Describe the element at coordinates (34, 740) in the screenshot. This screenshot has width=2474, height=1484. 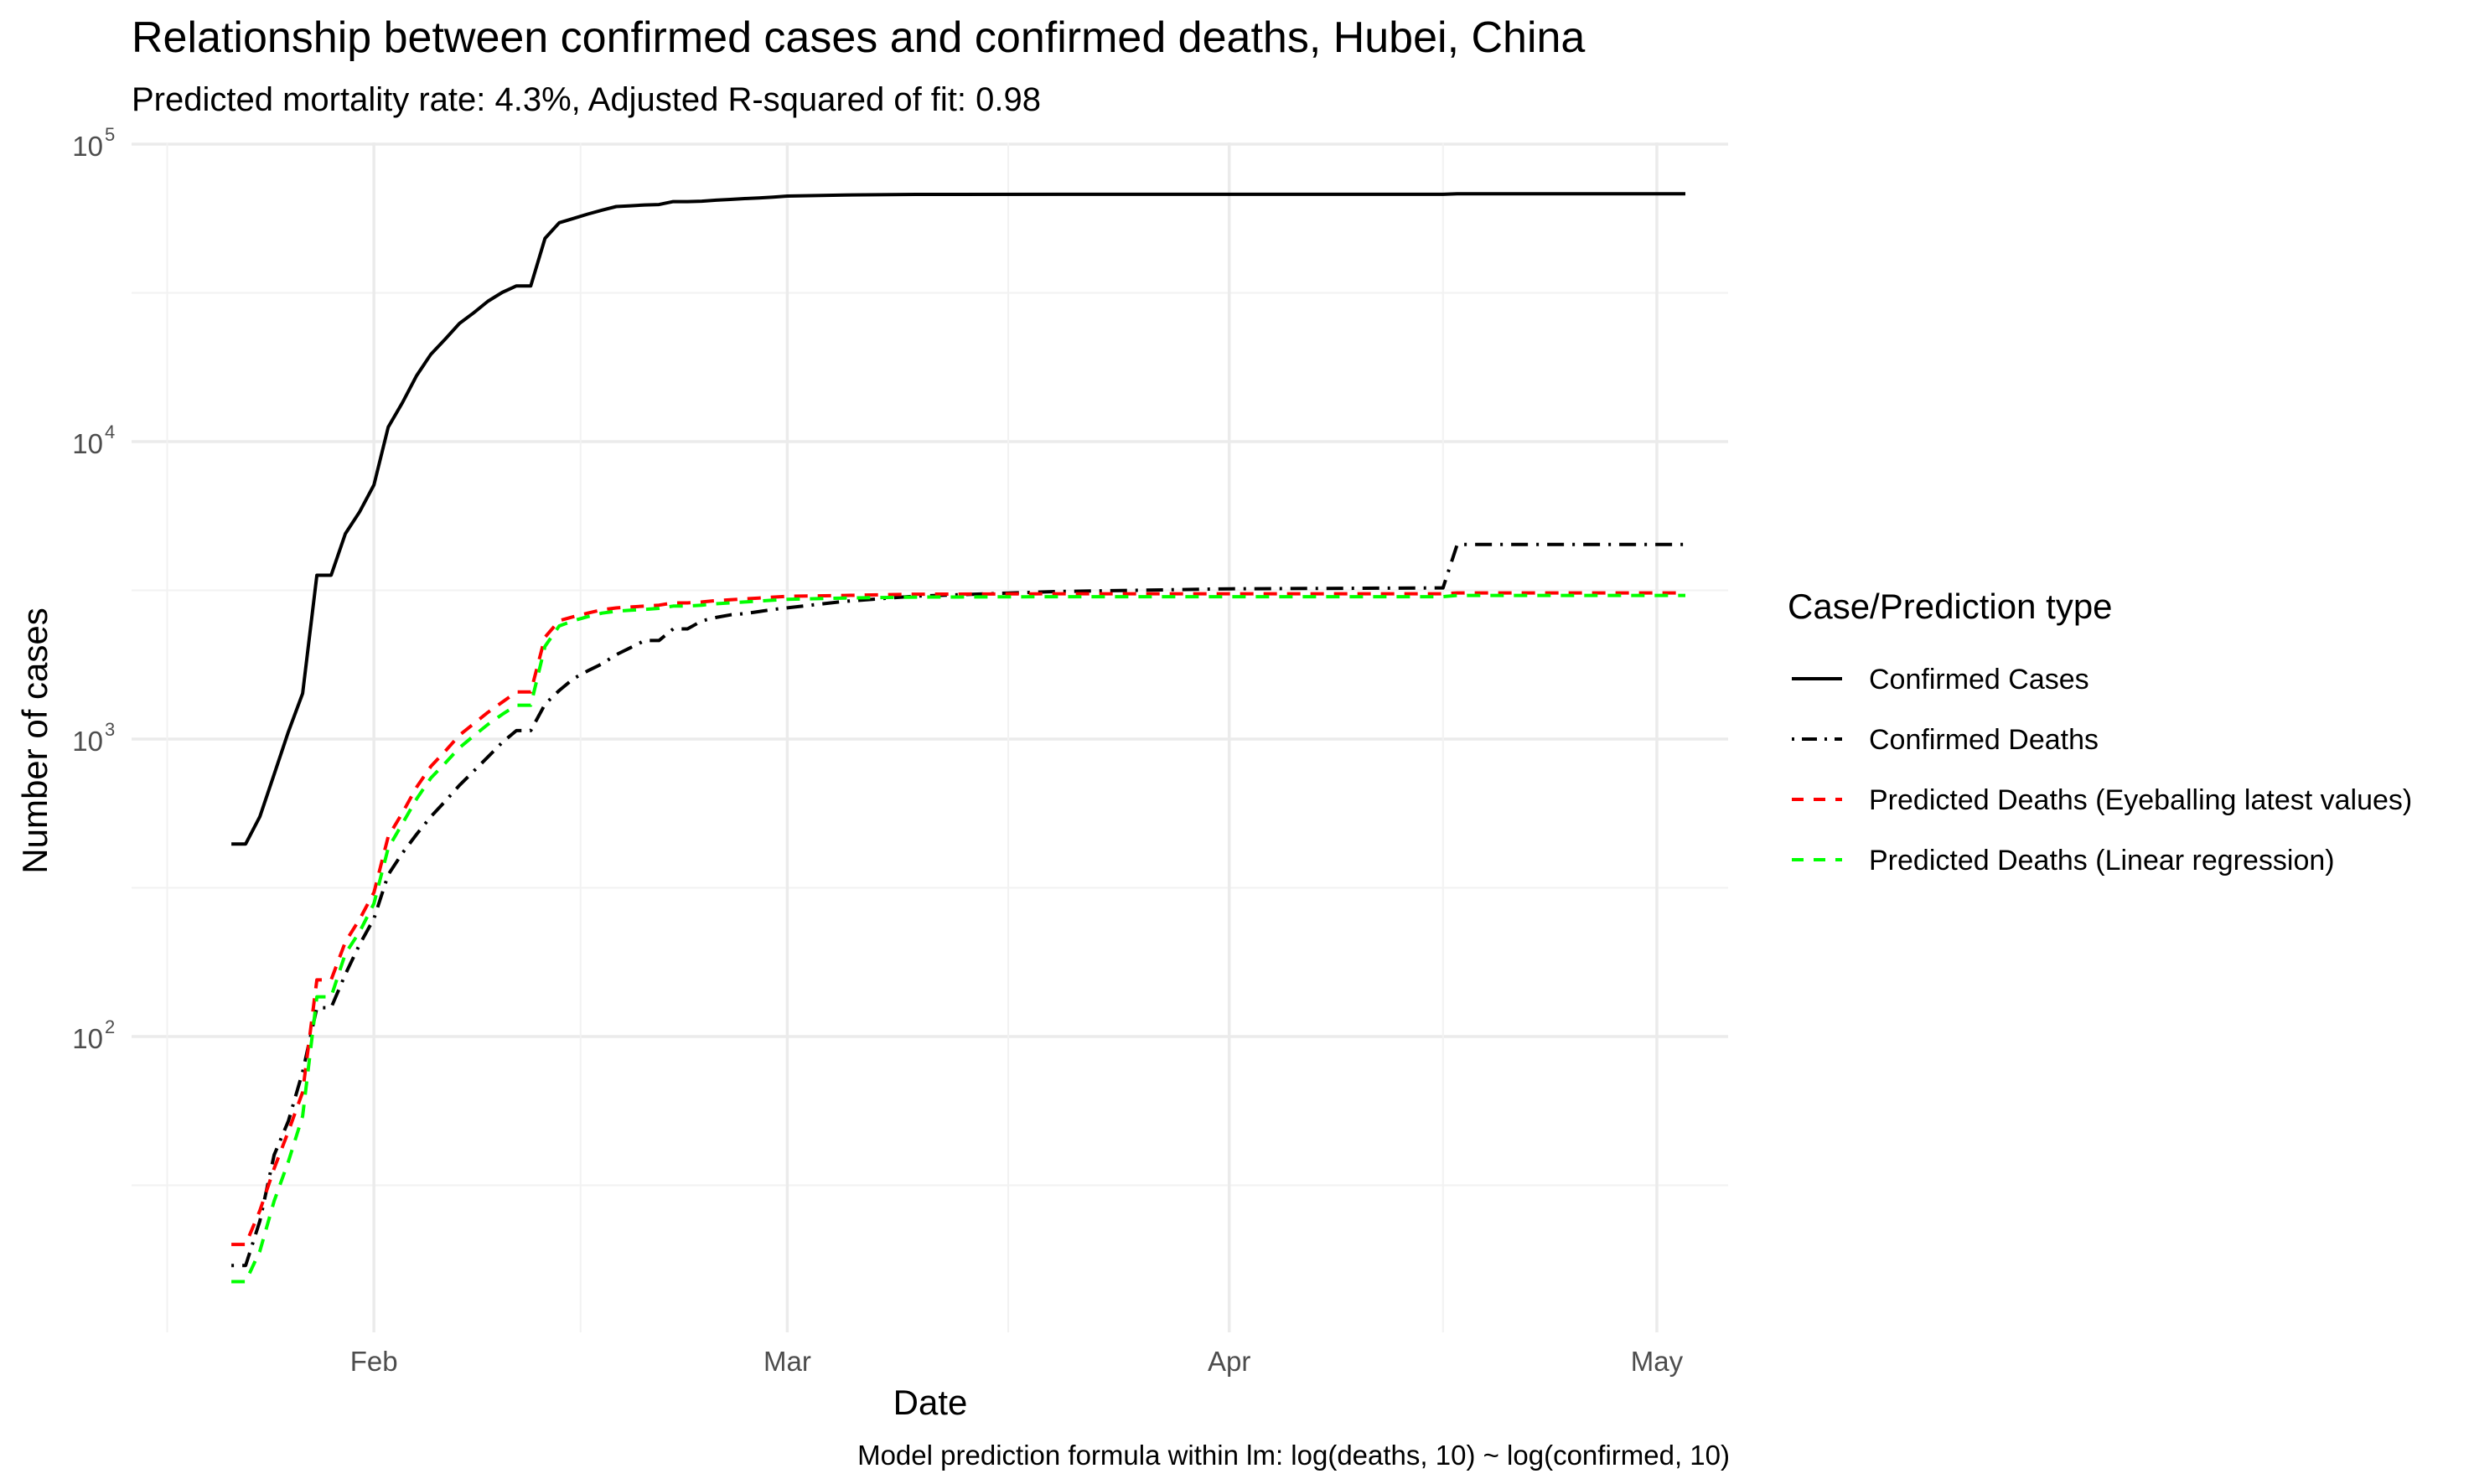
I see `y-axis-title: Number of cases` at that location.